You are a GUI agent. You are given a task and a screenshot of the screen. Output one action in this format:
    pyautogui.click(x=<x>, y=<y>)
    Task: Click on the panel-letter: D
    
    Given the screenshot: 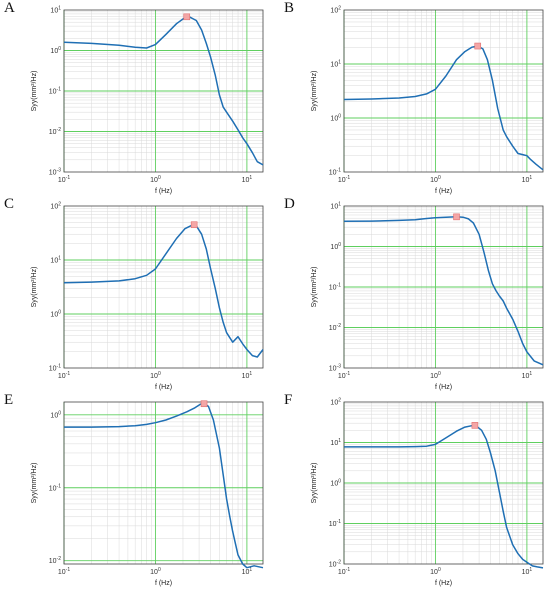 What is the action you would take?
    pyautogui.click(x=289, y=204)
    